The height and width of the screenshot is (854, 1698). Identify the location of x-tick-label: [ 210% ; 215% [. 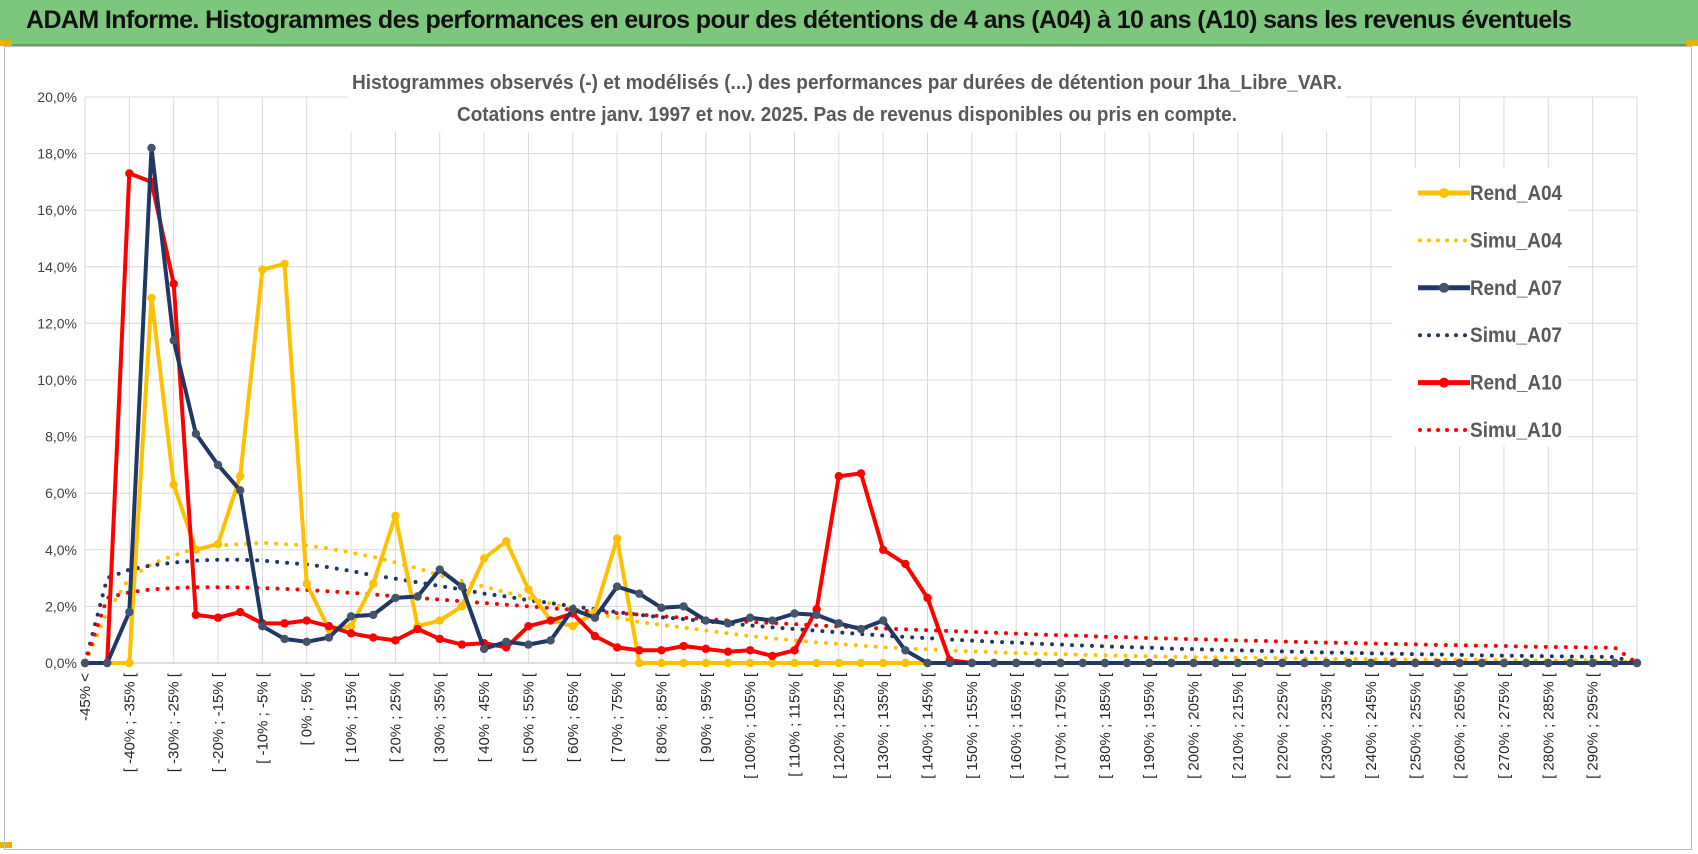
(1238, 725).